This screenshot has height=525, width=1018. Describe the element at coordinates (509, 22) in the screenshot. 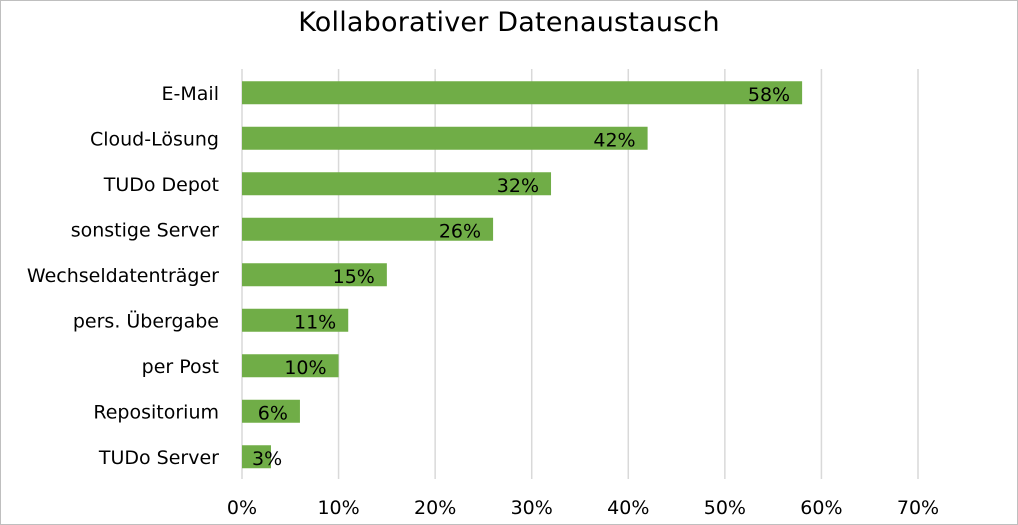

I see `chart-title: Kollaborativer Datenaustausch` at that location.